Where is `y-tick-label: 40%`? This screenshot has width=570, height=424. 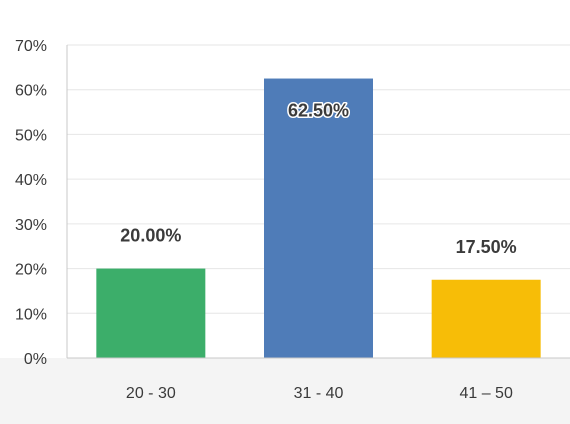 y-tick-label: 40% is located at coordinates (31, 180).